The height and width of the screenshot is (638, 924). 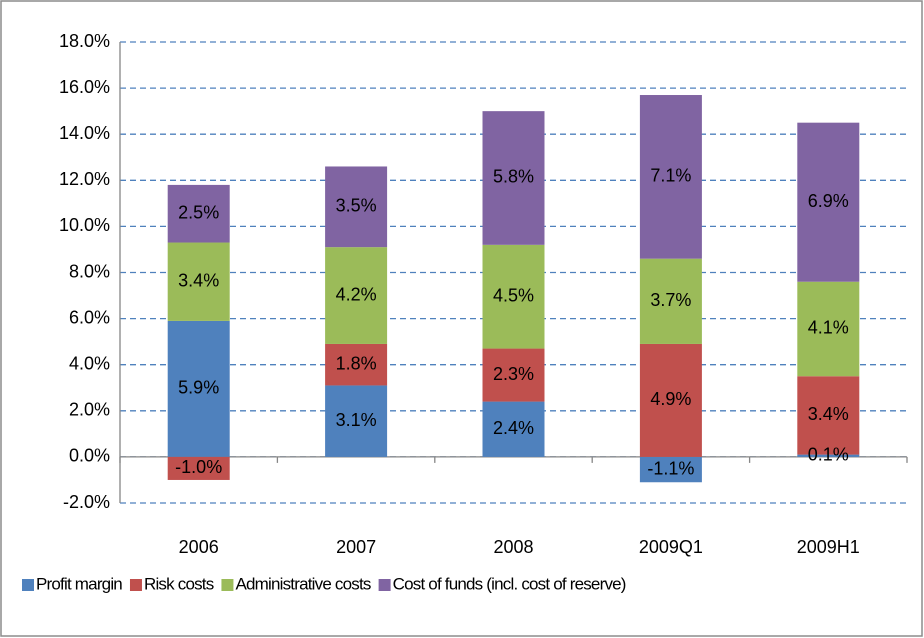 I want to click on y-tick-label: 16.0%, so click(x=84, y=87).